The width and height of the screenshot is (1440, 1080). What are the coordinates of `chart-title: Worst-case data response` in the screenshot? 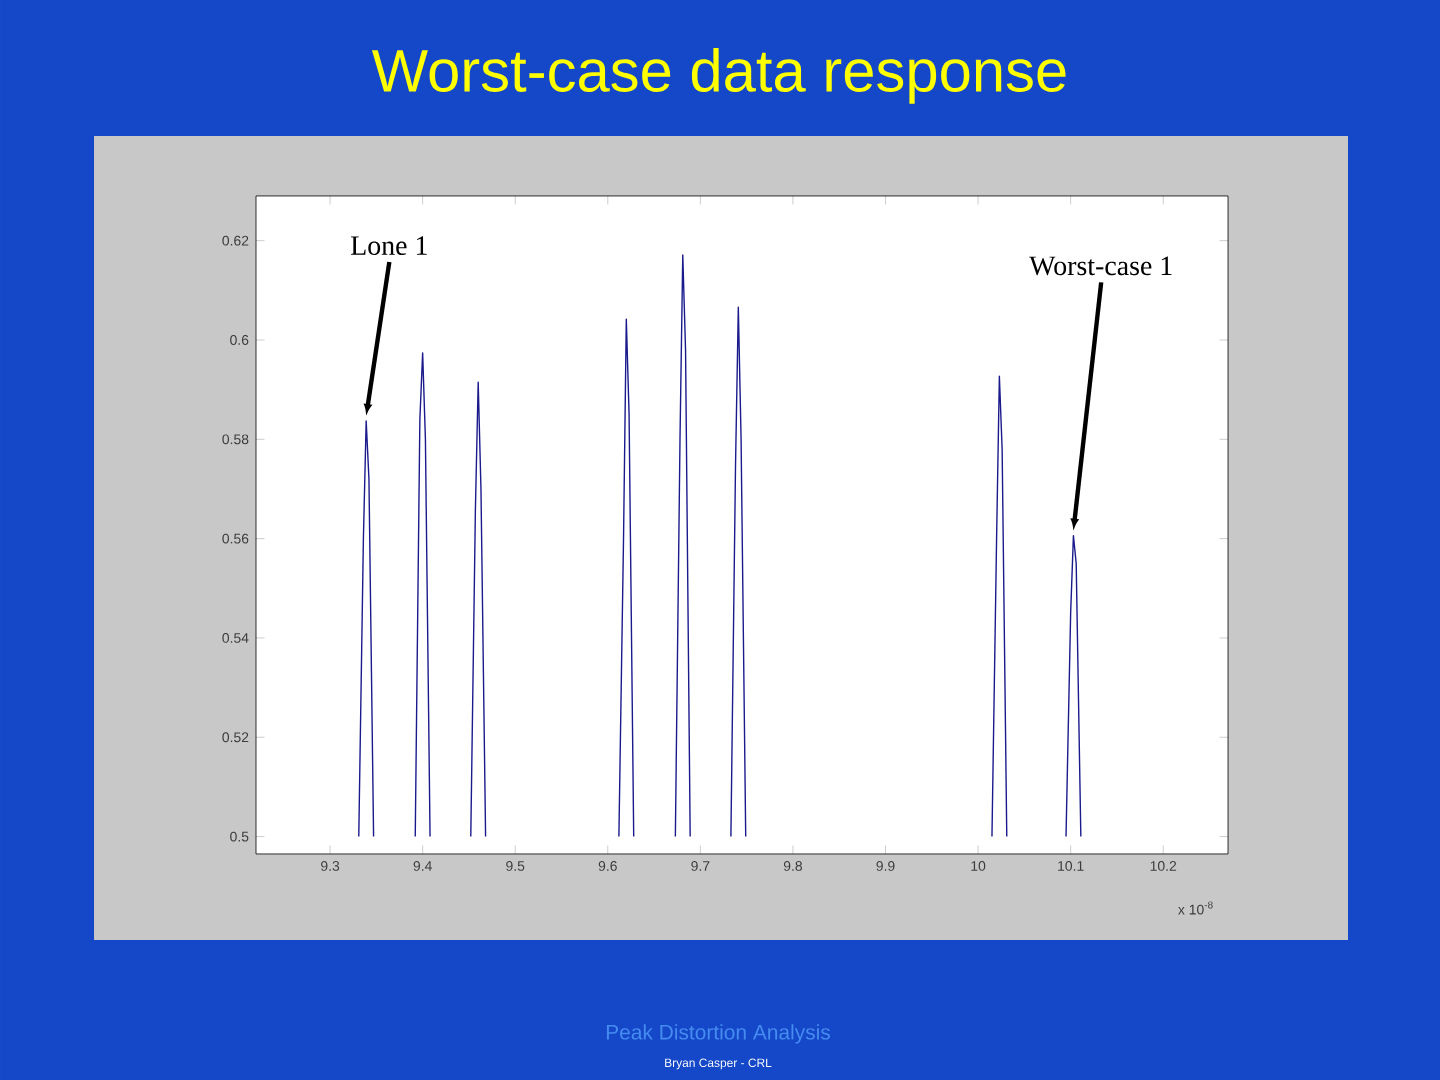 It's located at (718, 76).